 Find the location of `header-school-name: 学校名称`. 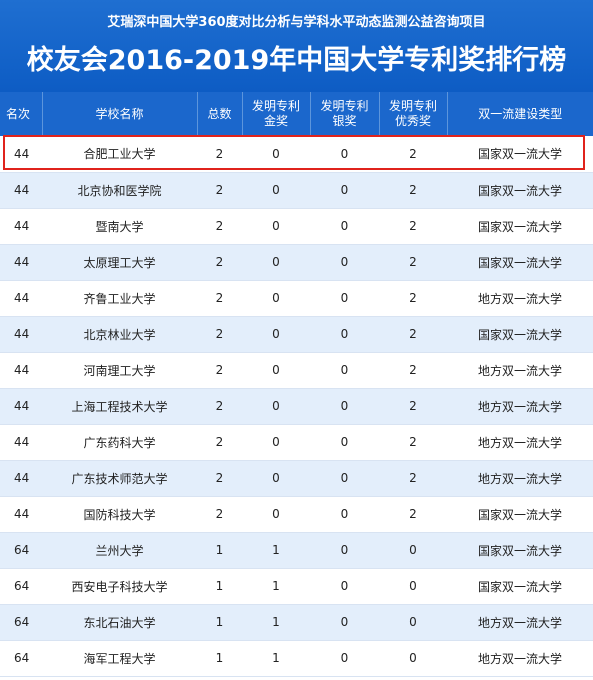

header-school-name: 学校名称 is located at coordinates (120, 114).